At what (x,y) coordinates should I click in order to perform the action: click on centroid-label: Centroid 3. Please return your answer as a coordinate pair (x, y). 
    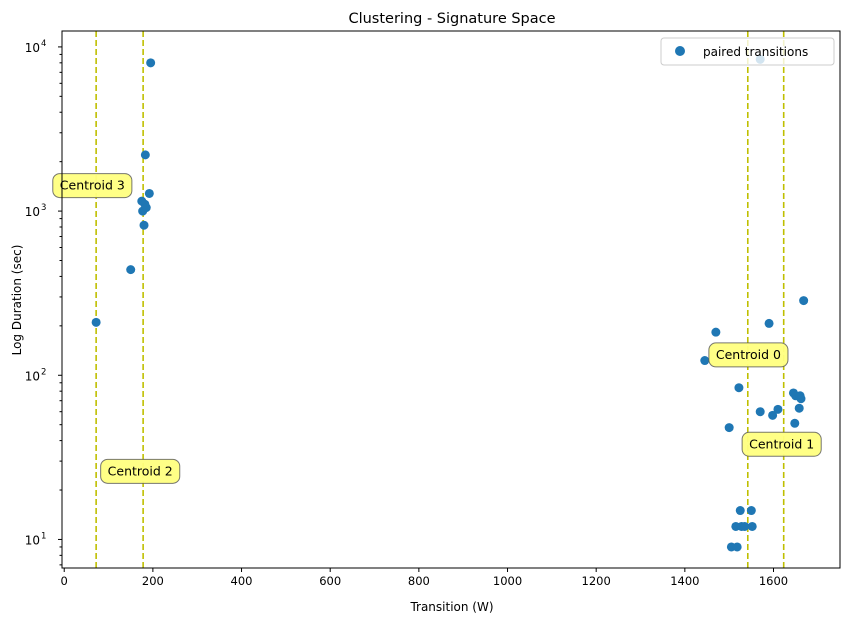
    Looking at the image, I should click on (92, 185).